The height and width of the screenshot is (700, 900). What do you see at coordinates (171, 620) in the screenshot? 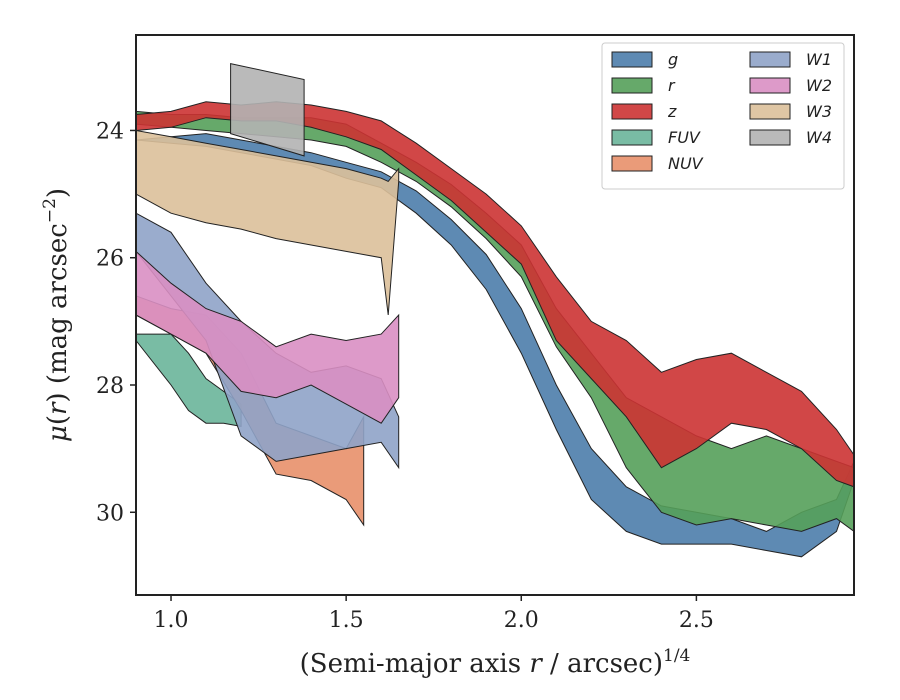
I see `x-tick-label: 1.0` at bounding box center [171, 620].